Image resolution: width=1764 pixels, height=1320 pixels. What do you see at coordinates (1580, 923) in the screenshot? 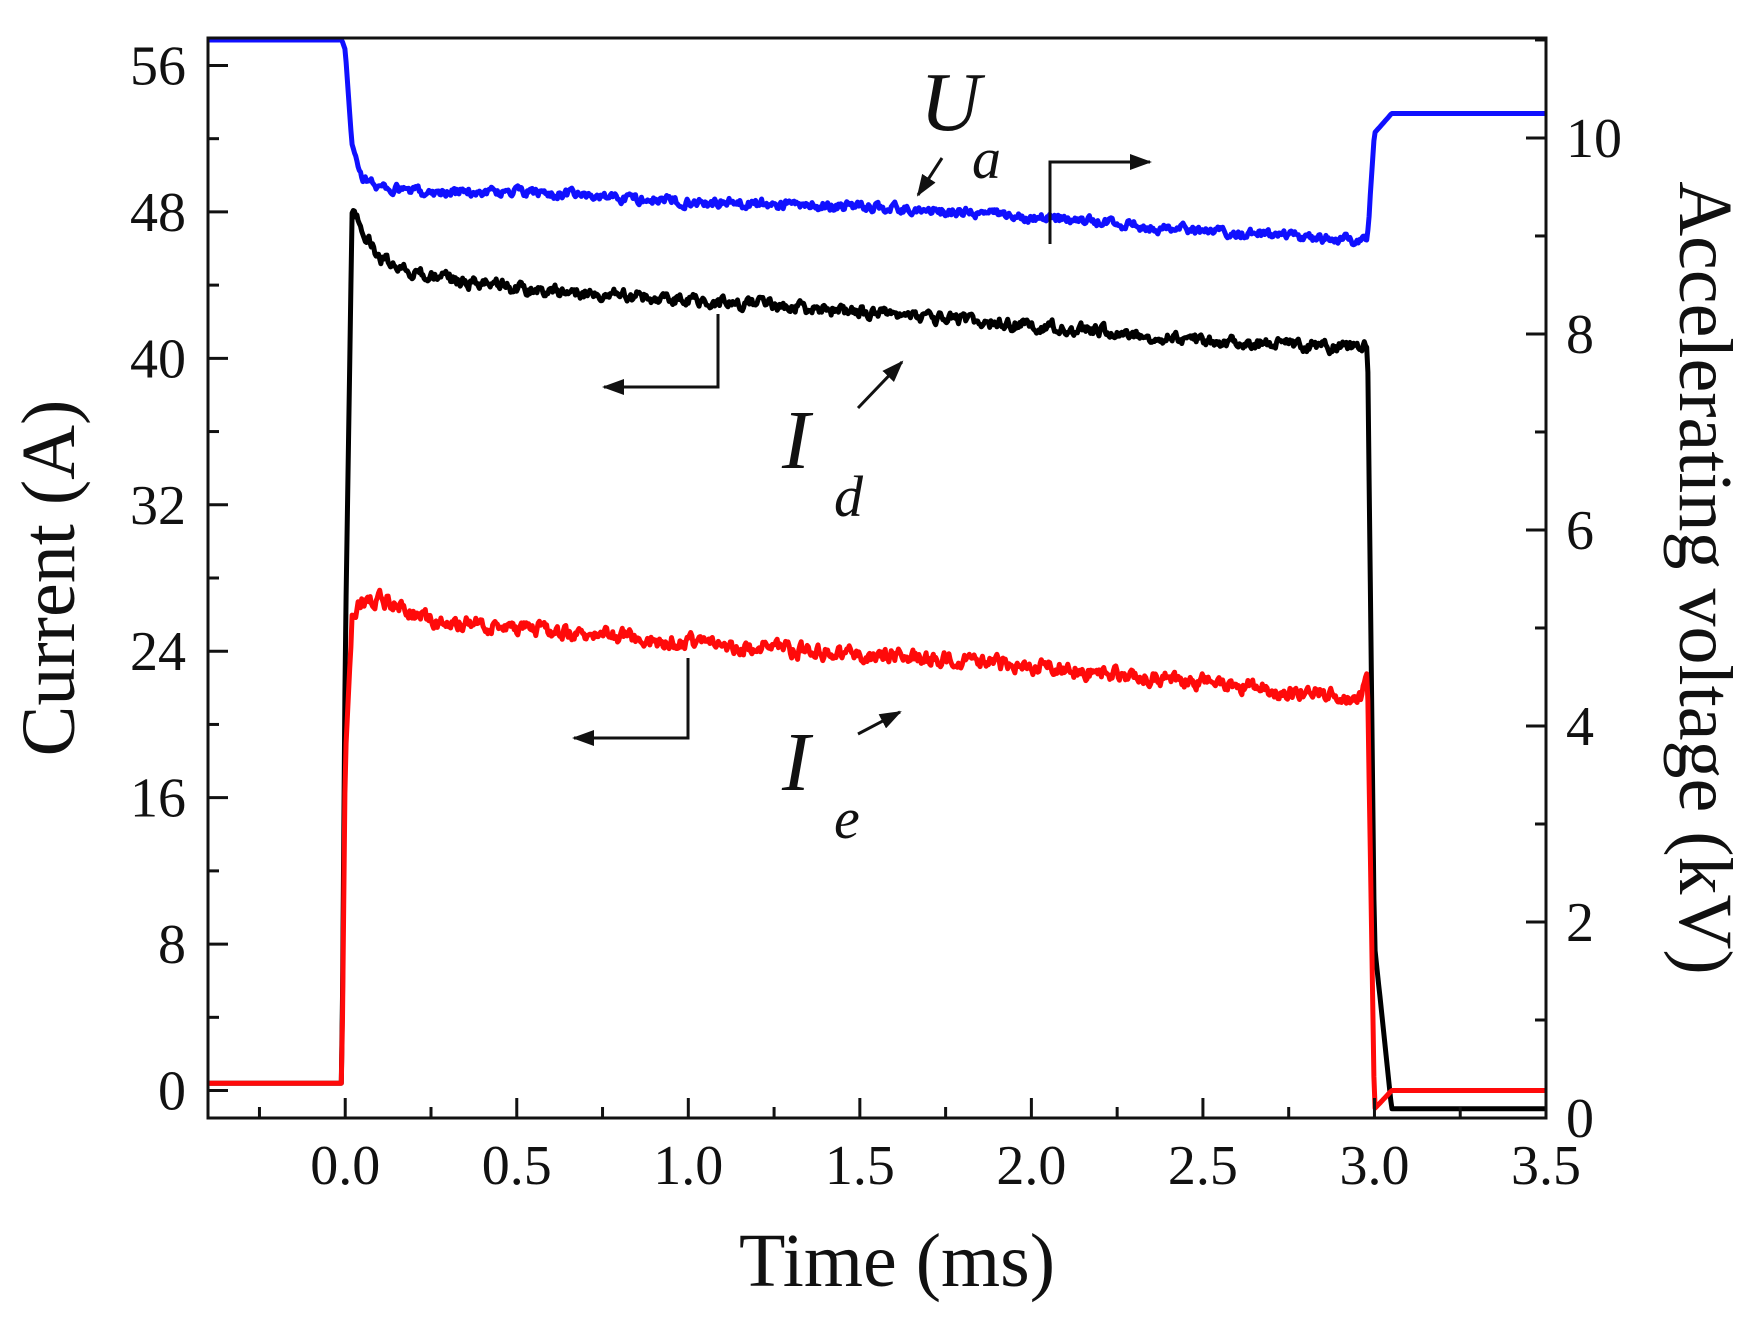
I see `y-right-tick-label: 2` at bounding box center [1580, 923].